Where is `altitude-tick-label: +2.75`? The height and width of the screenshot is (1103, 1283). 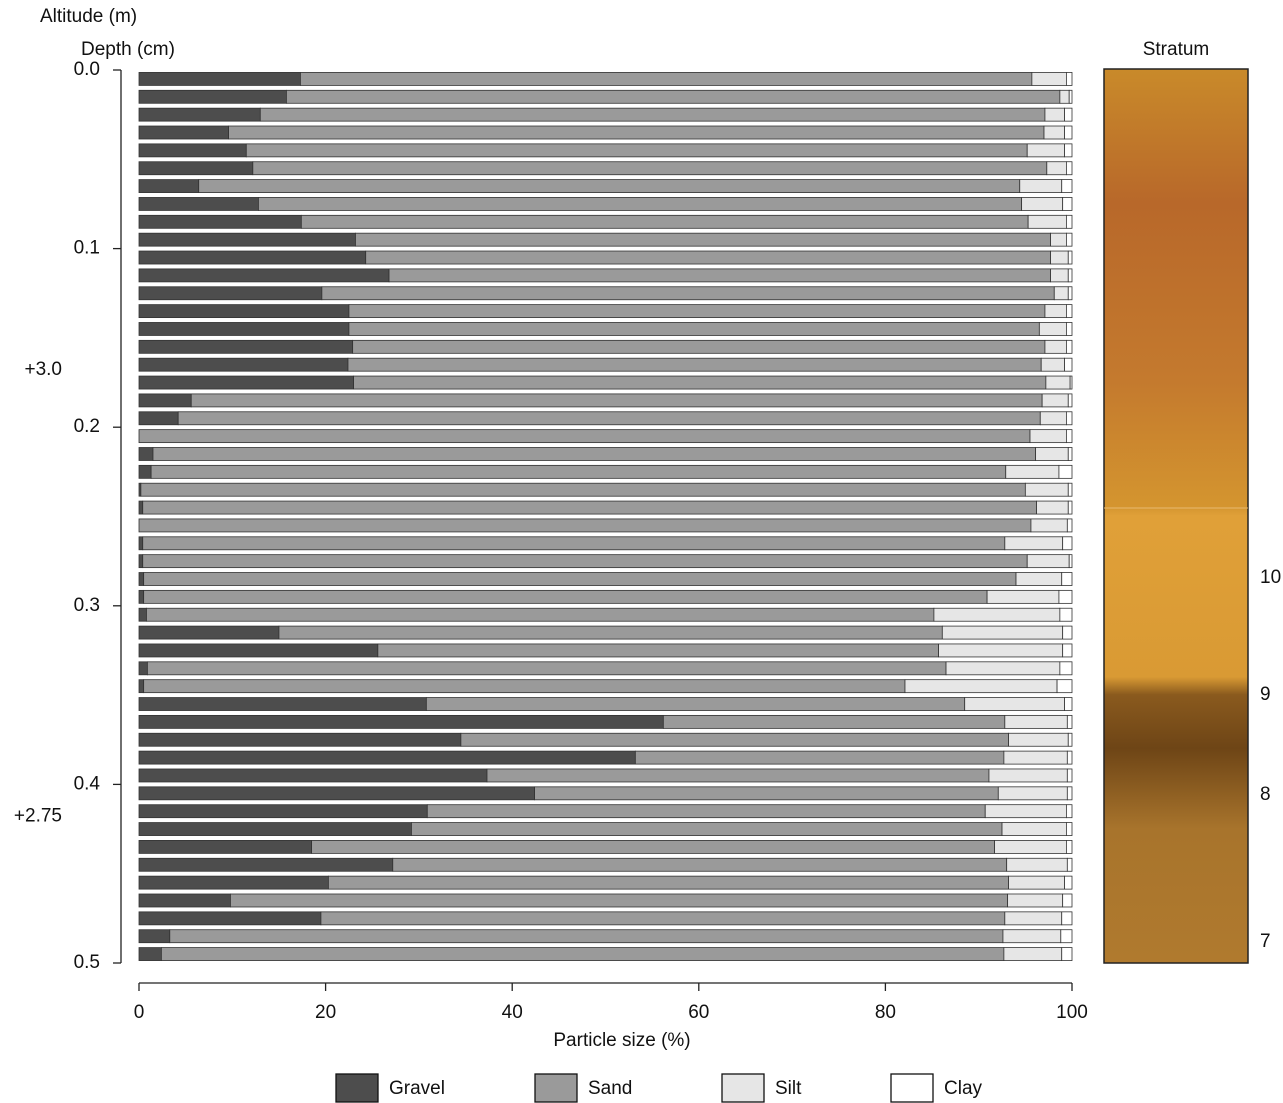 altitude-tick-label: +2.75 is located at coordinates (38, 816).